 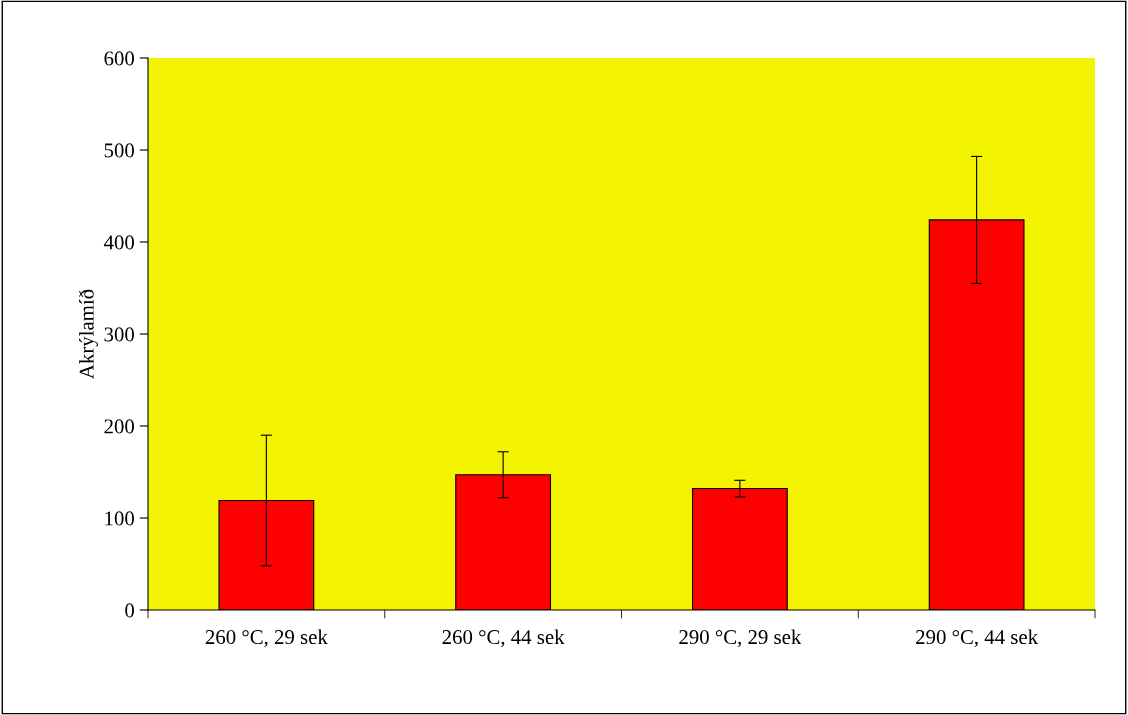 I want to click on x-tick-label: 260 °C, 44 sek, so click(x=503, y=638).